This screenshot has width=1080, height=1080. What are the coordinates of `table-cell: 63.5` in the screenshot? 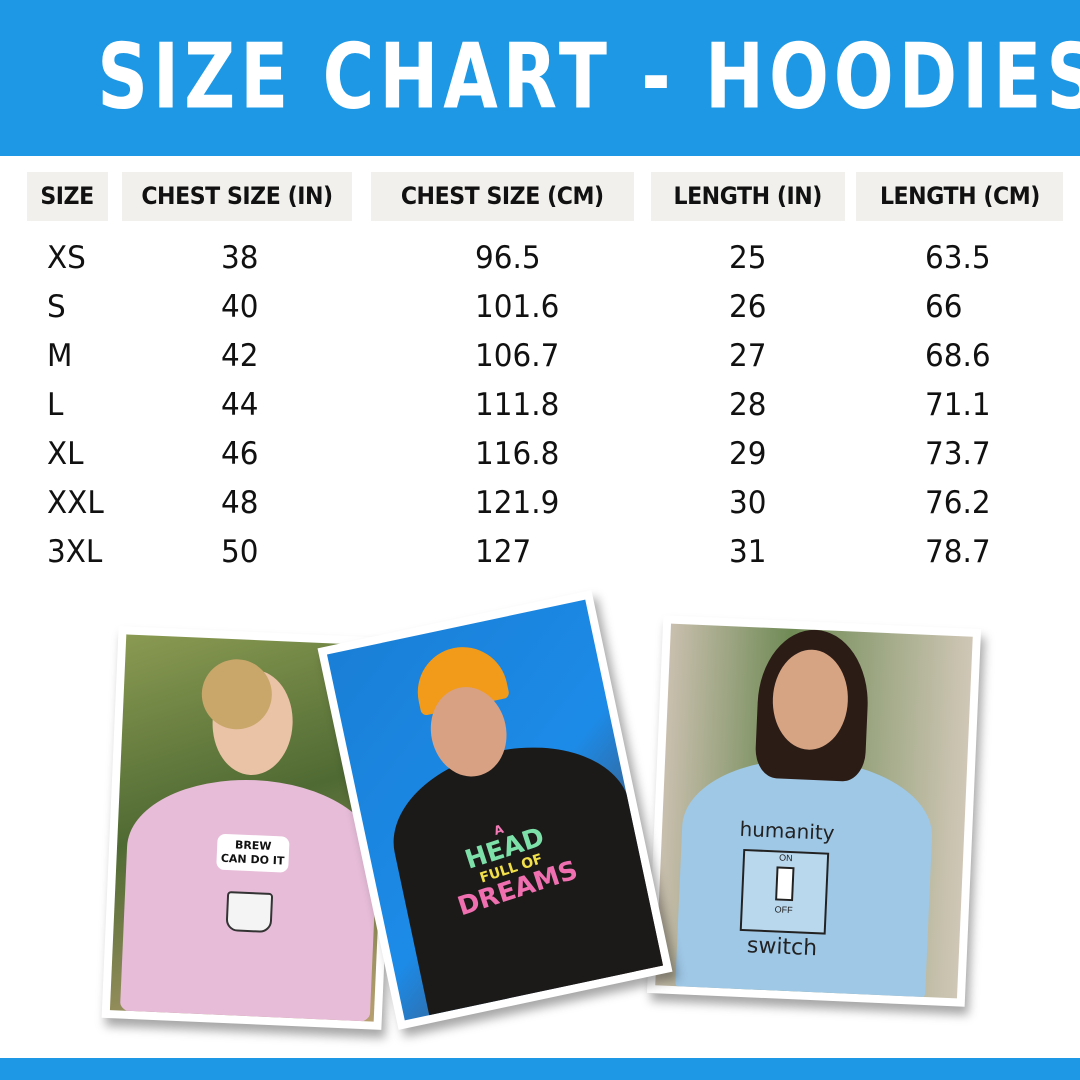 It's located at (958, 258).